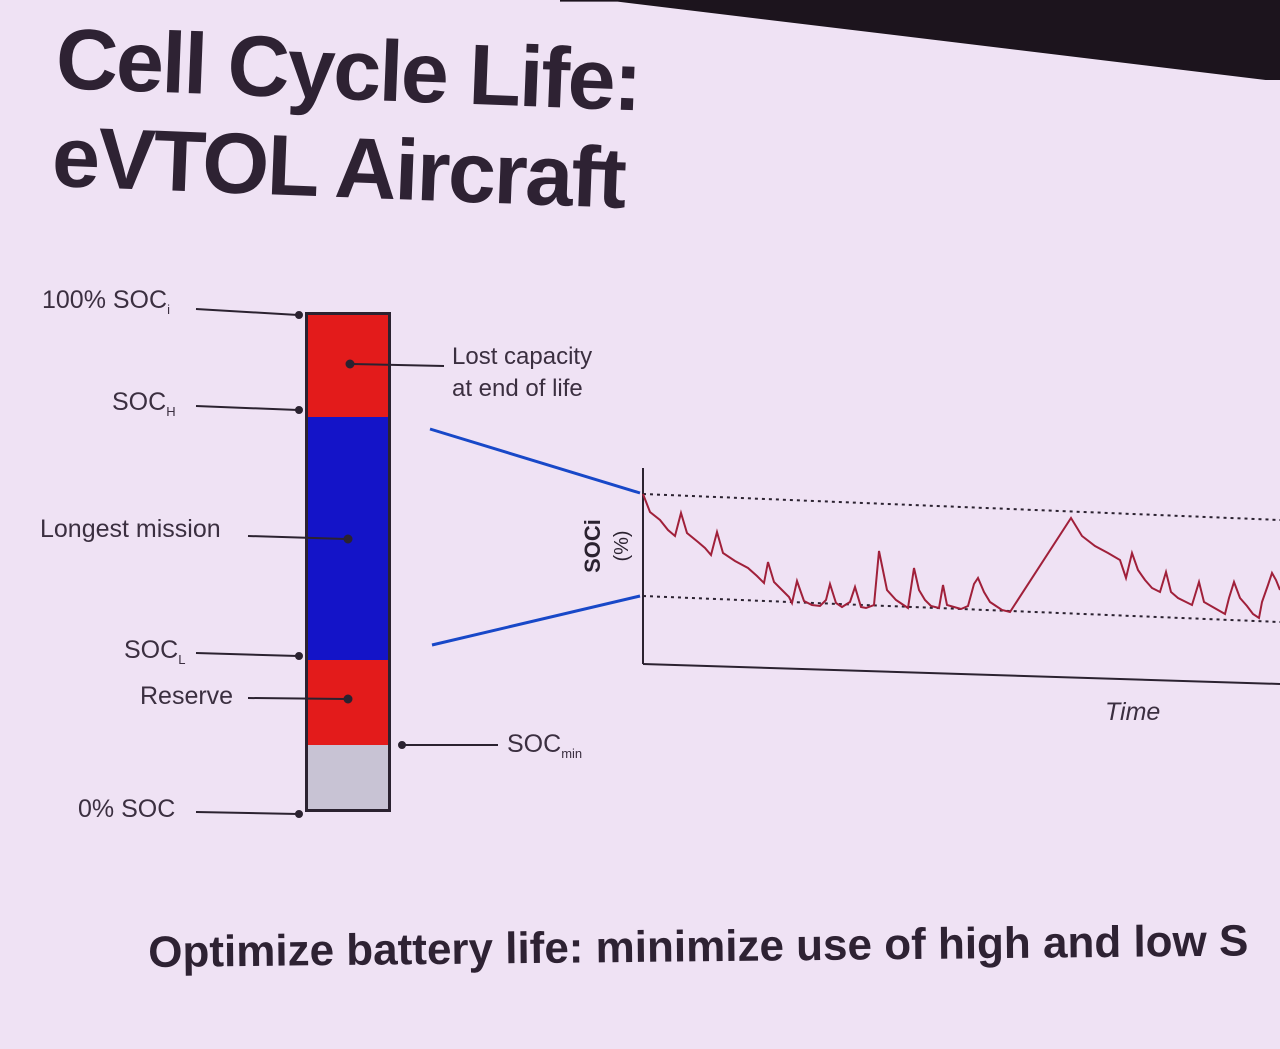  I want to click on soc-bounds, so click(961, 558).